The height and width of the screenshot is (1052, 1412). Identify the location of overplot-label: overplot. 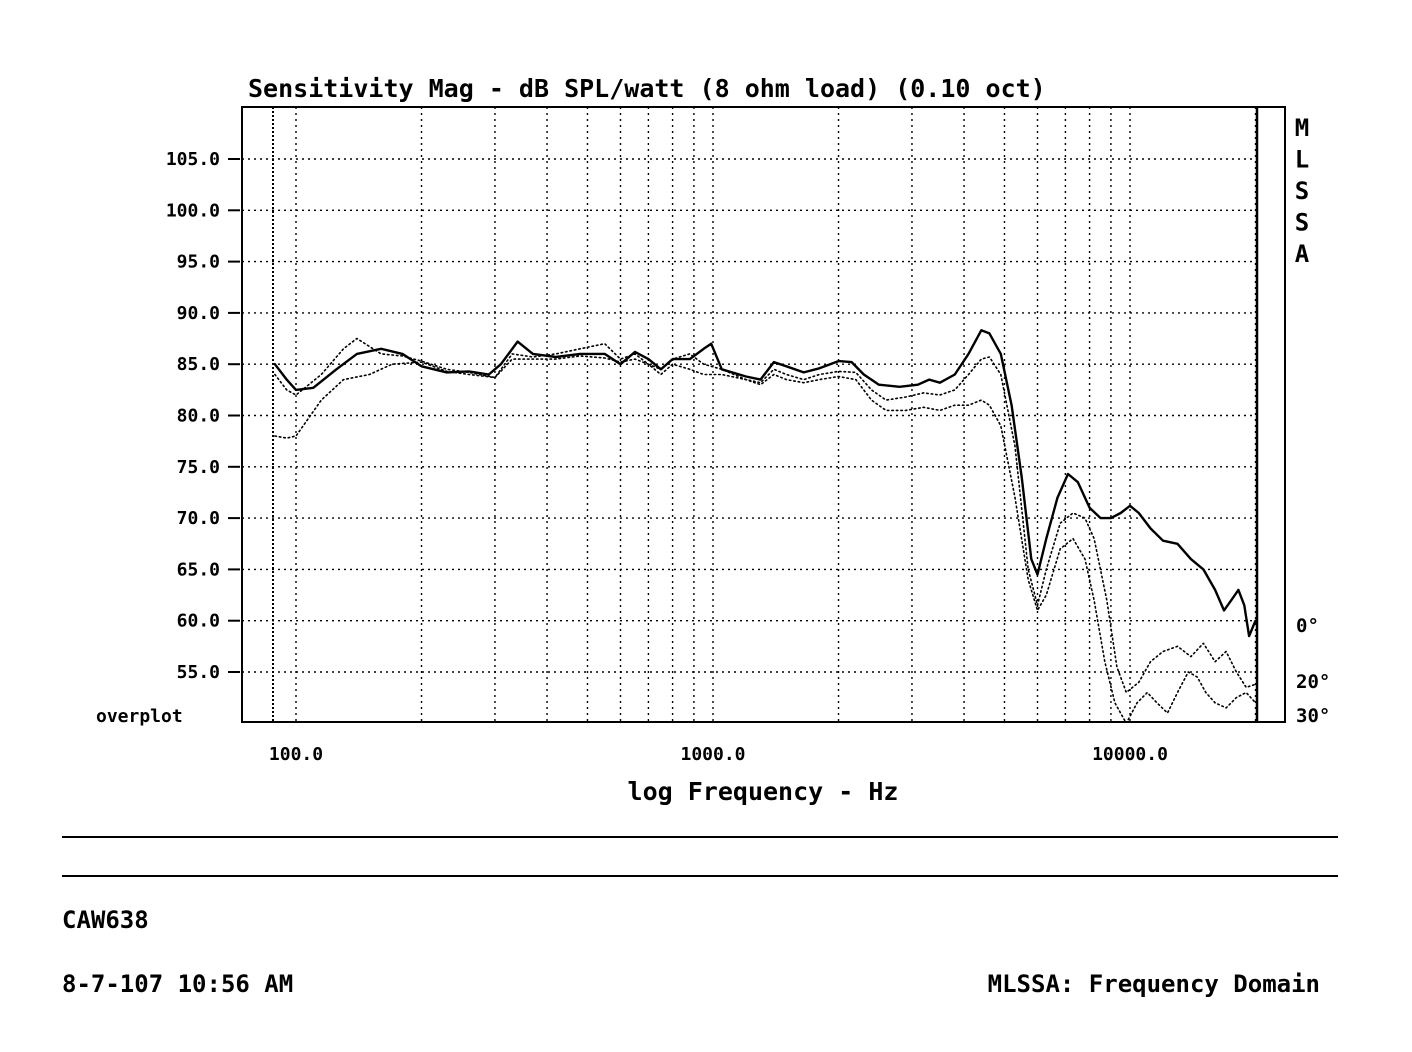
(139, 716).